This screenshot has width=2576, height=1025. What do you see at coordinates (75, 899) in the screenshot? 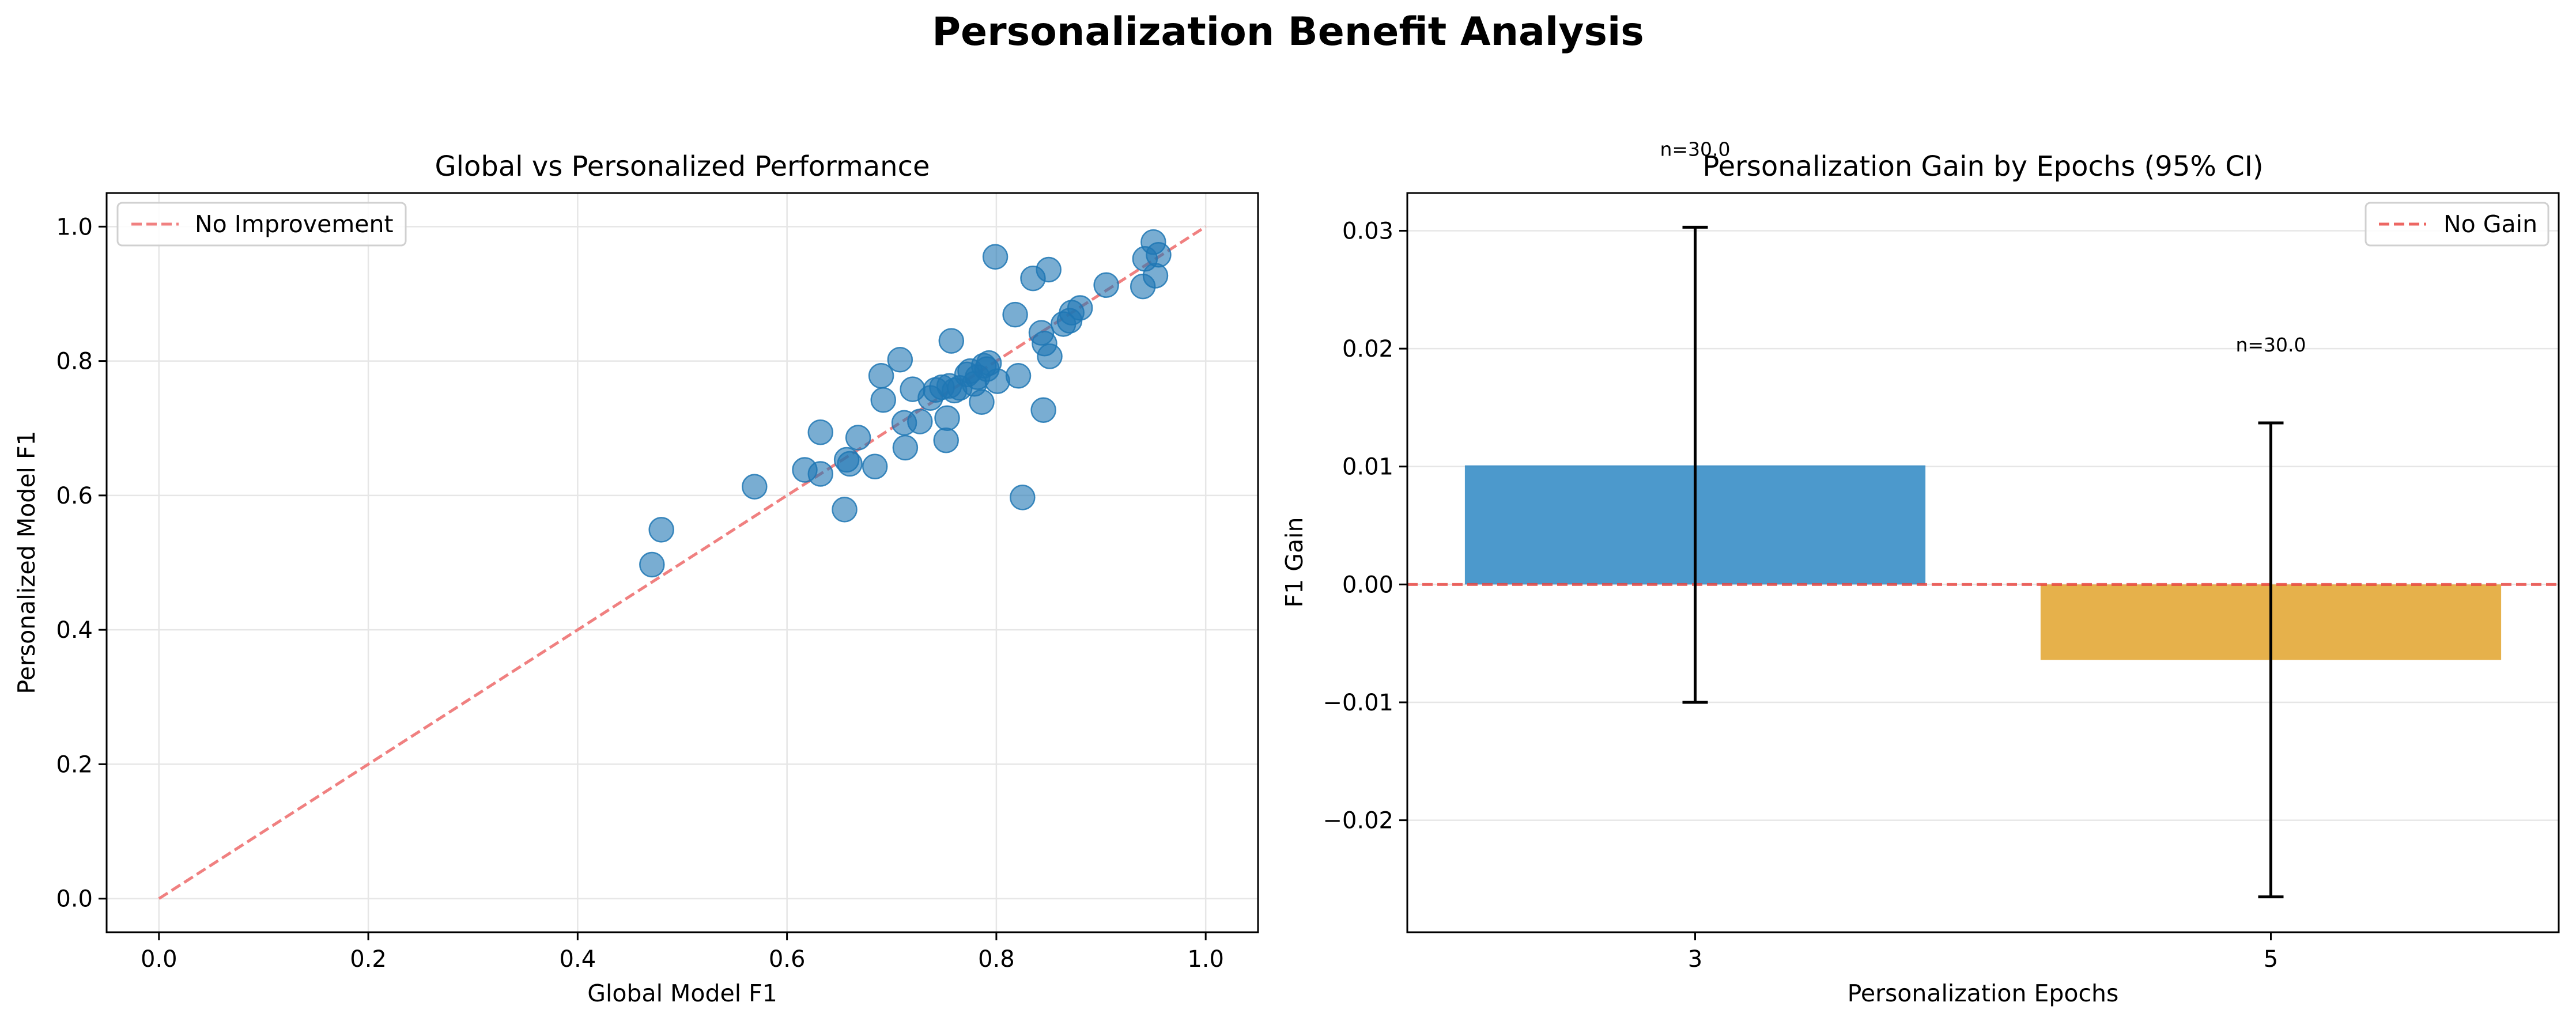
I see `y-tick-label: 0.0` at bounding box center [75, 899].